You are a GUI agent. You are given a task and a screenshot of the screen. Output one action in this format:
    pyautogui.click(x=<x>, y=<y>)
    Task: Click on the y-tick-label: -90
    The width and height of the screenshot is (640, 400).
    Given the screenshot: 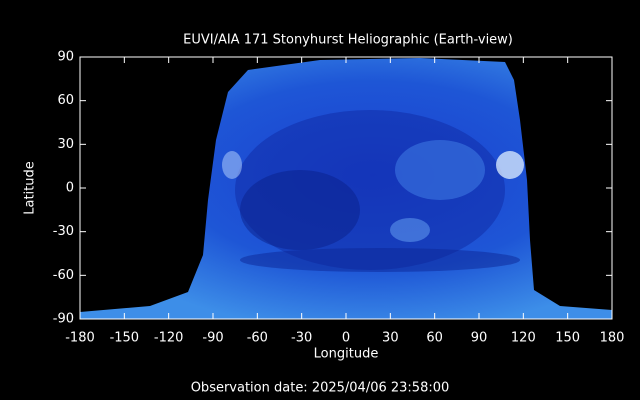 What is the action you would take?
    pyautogui.click(x=63, y=319)
    